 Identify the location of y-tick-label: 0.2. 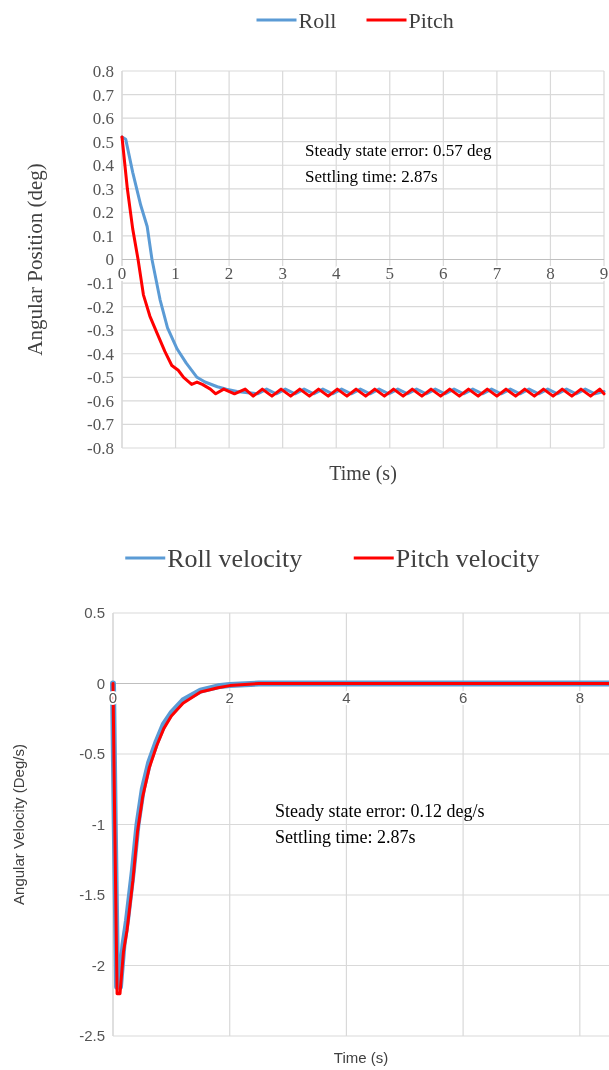
(103, 213).